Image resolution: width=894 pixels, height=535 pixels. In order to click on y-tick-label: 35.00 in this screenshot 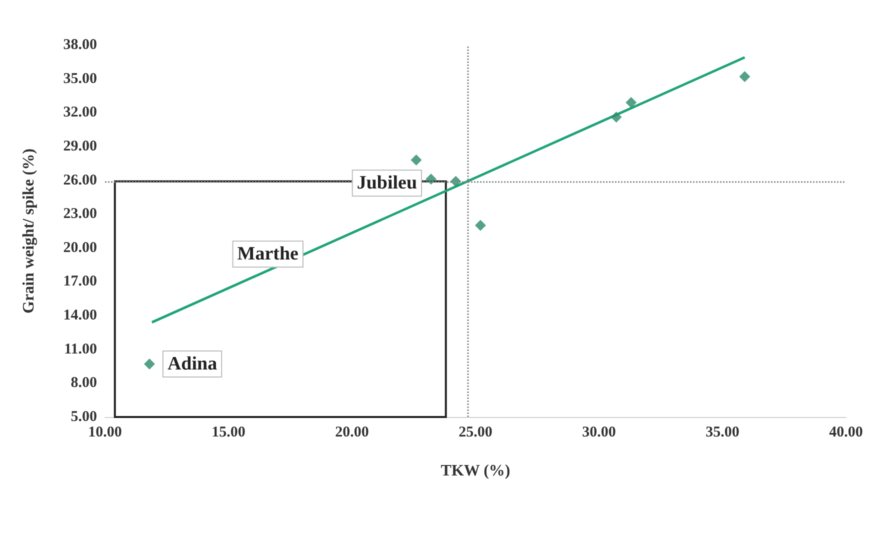, I will do `click(80, 78)`.